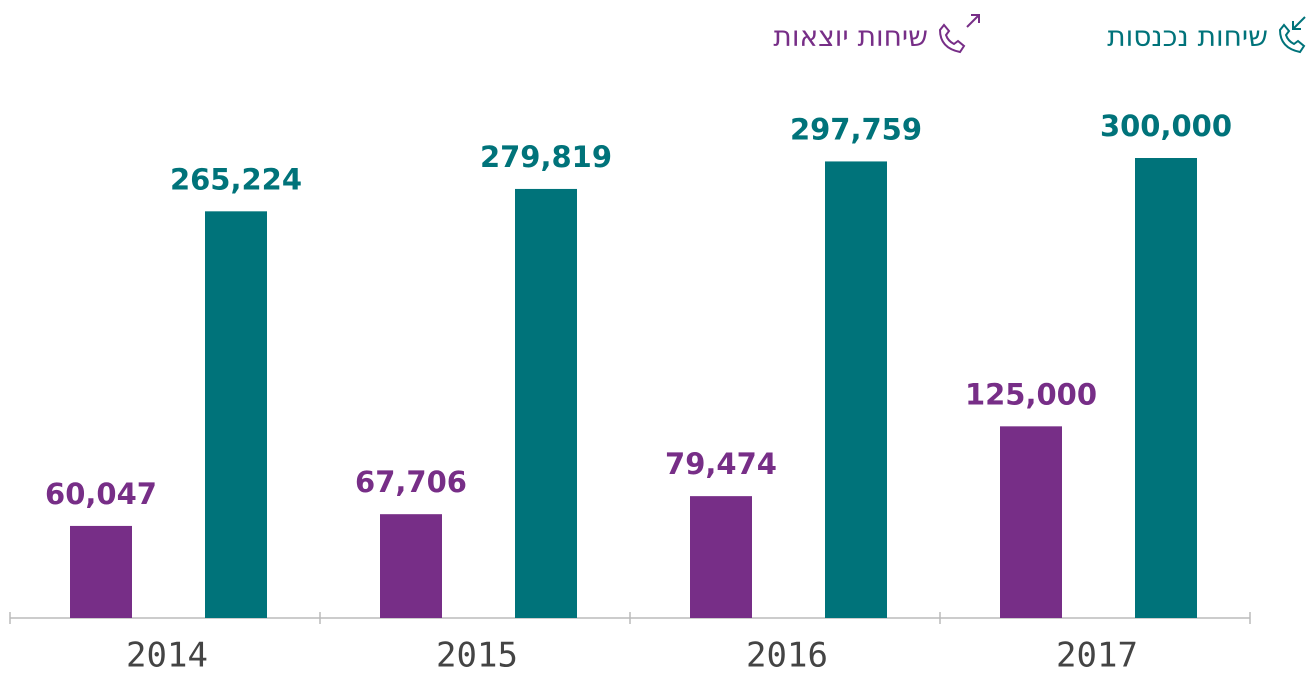 The width and height of the screenshot is (1316, 677). I want to click on x-tick-label: 2017, so click(1097, 655).